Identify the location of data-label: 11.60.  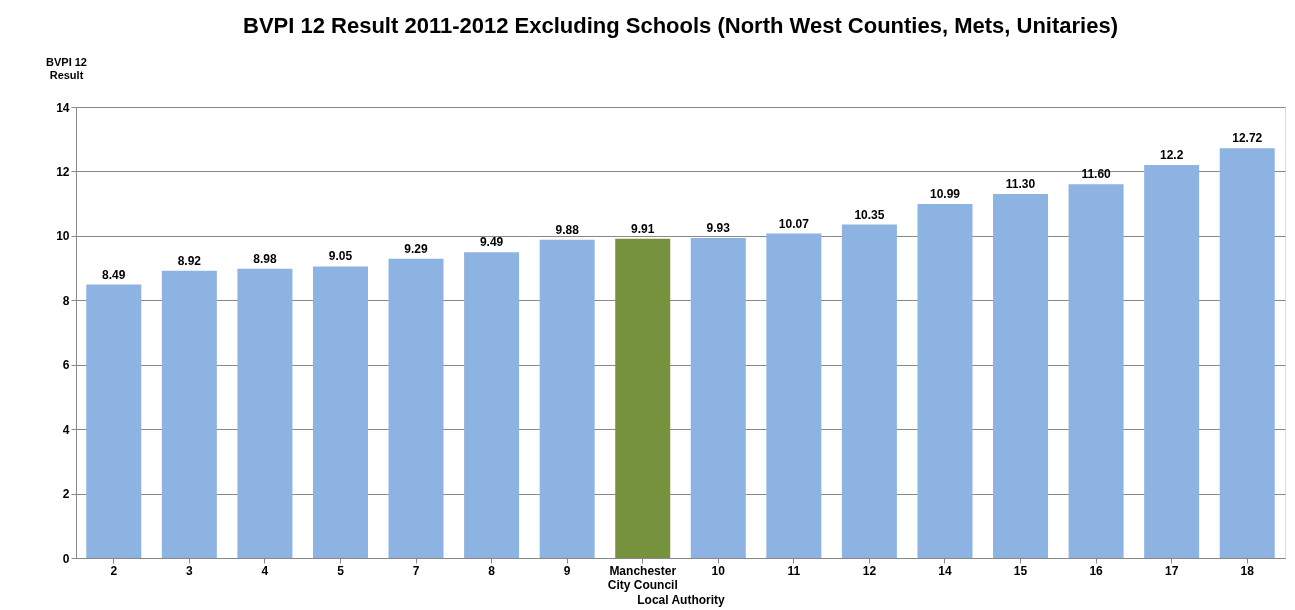
(1096, 174).